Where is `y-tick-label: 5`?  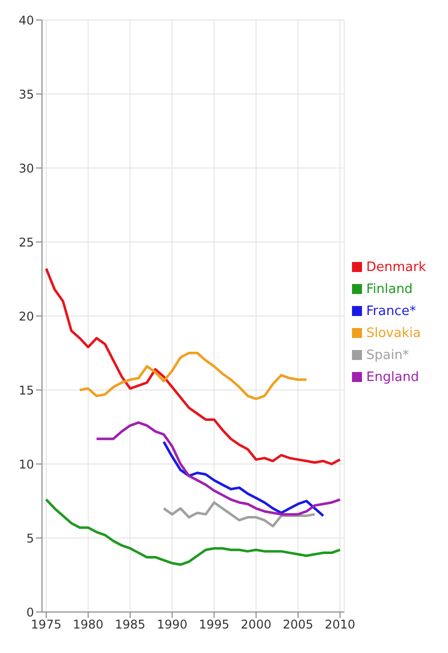 y-tick-label: 5 is located at coordinates (30, 538).